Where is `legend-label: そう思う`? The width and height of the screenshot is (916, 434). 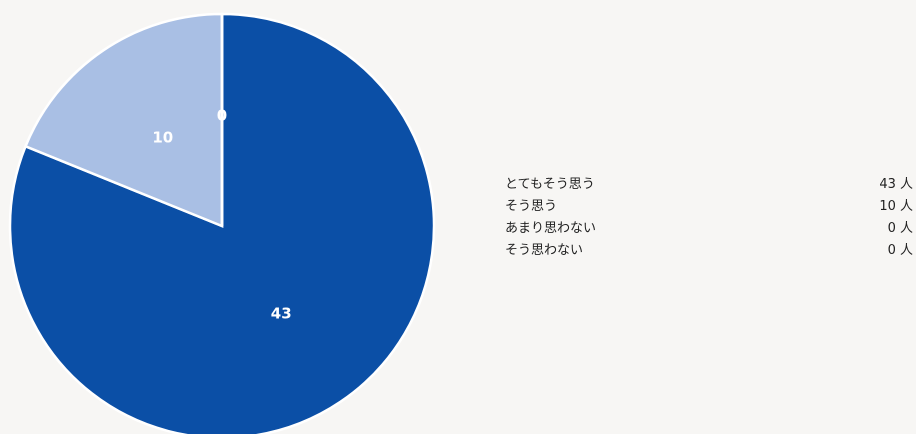
legend-label: そう思う is located at coordinates (531, 206).